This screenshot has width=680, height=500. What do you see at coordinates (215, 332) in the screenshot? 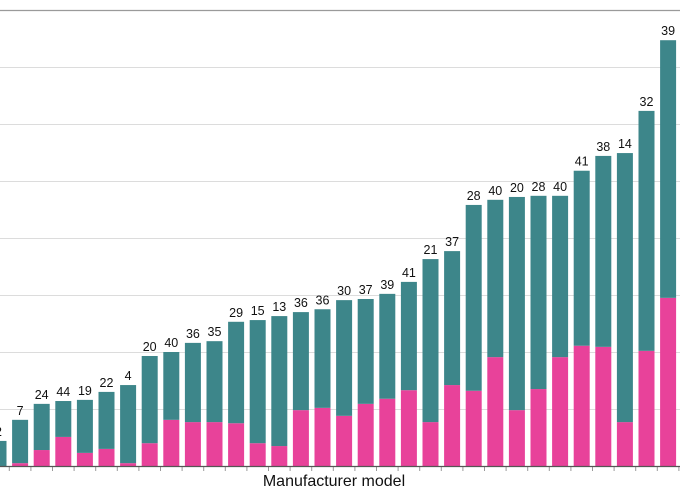
I see `bar-label: 35` at bounding box center [215, 332].